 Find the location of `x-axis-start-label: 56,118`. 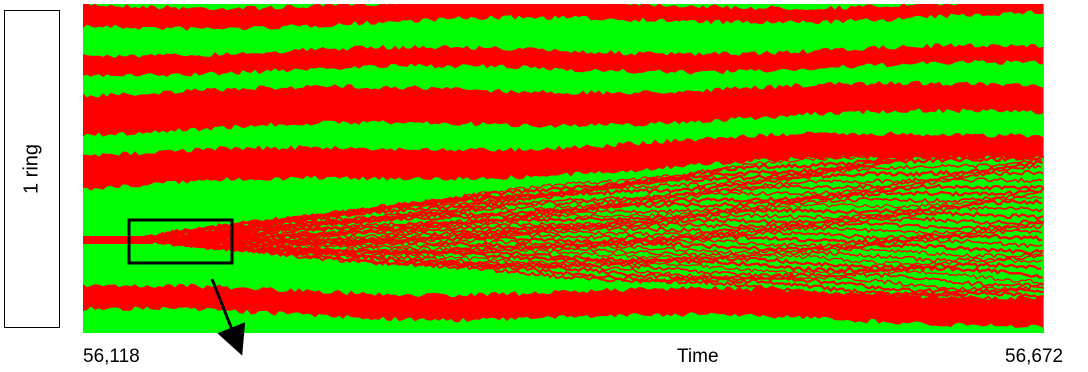

x-axis-start-label: 56,118 is located at coordinates (111, 356).